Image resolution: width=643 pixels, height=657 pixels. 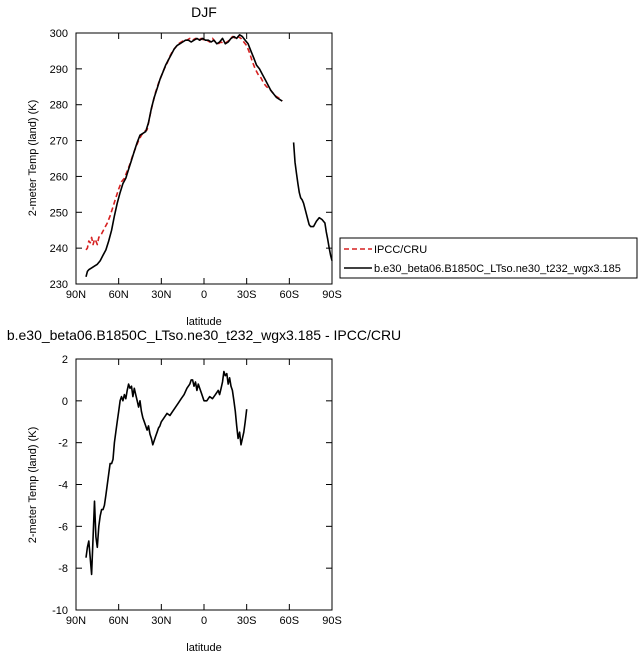 What do you see at coordinates (203, 648) in the screenshot?
I see `bottom-x-axis-label: latitude` at bounding box center [203, 648].